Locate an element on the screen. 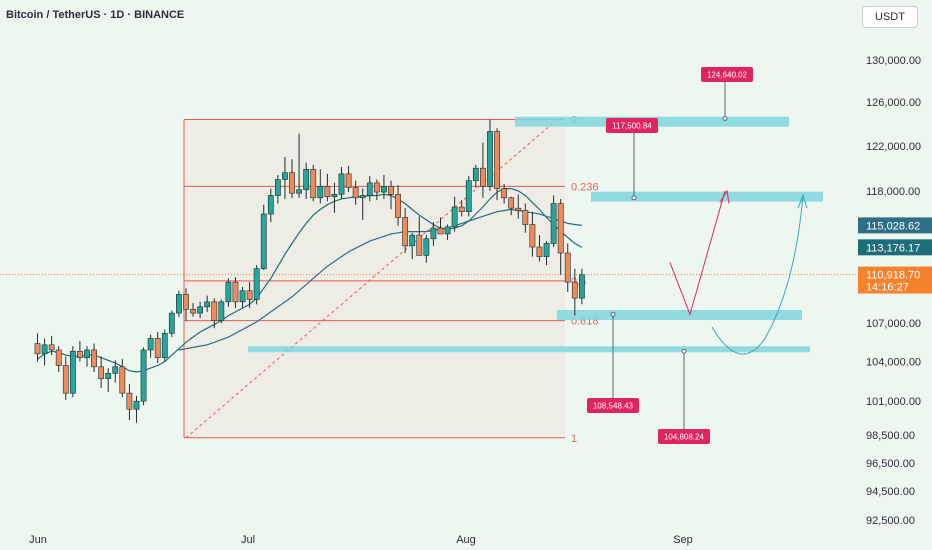 This screenshot has width=932, height=550. price-target-label: 104,808.24 is located at coordinates (684, 437).